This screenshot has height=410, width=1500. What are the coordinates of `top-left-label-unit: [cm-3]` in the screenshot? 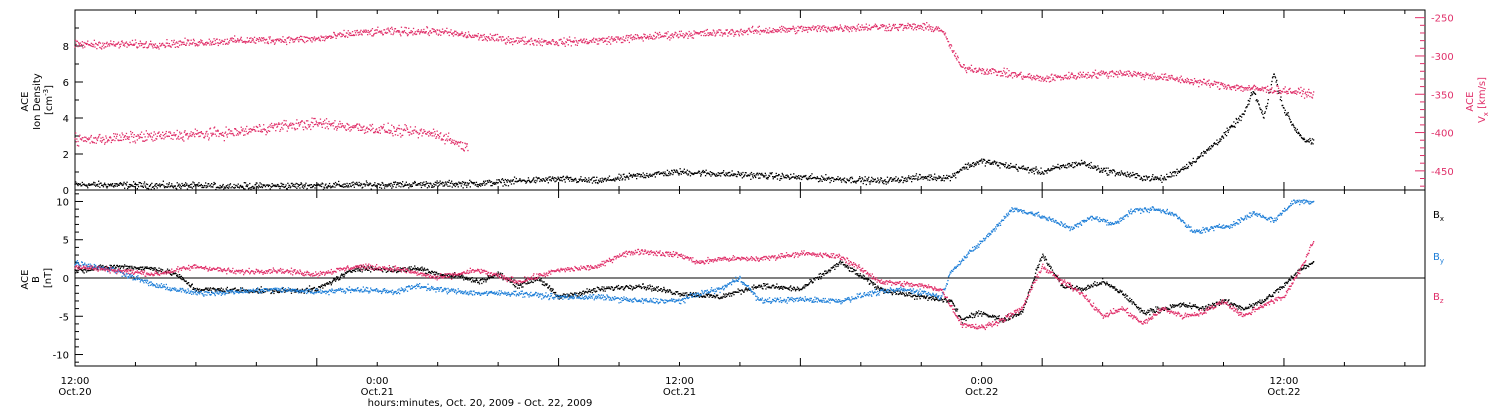 It's located at (48, 100).